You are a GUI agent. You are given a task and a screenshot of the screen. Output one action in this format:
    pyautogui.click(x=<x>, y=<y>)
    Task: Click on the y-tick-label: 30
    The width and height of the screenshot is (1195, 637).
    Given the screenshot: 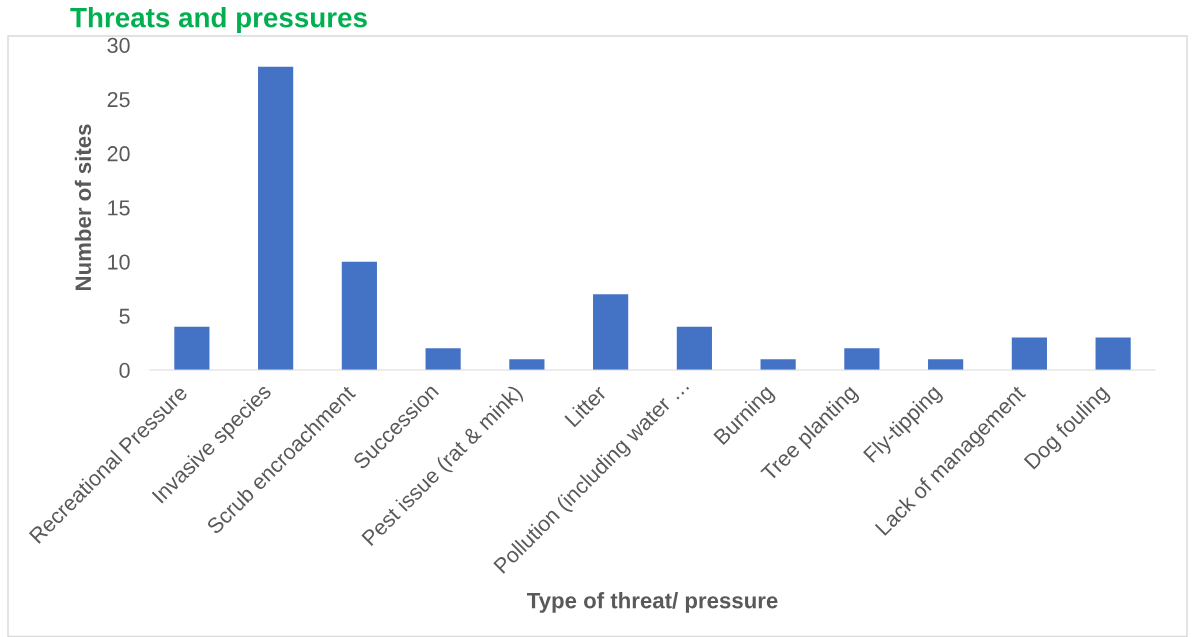 What is the action you would take?
    pyautogui.click(x=118, y=45)
    